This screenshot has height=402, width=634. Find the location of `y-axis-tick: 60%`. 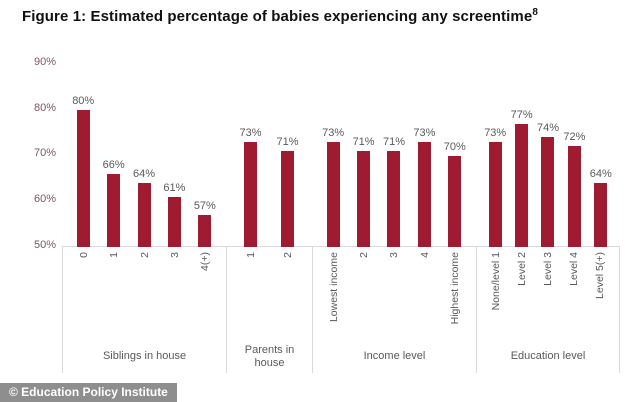

y-axis-tick: 60% is located at coordinates (44, 199).